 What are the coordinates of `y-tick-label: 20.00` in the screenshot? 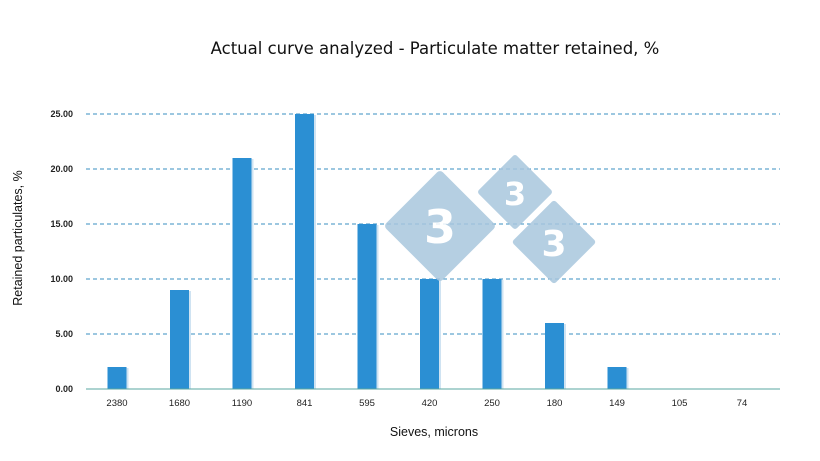 It's located at (61, 169).